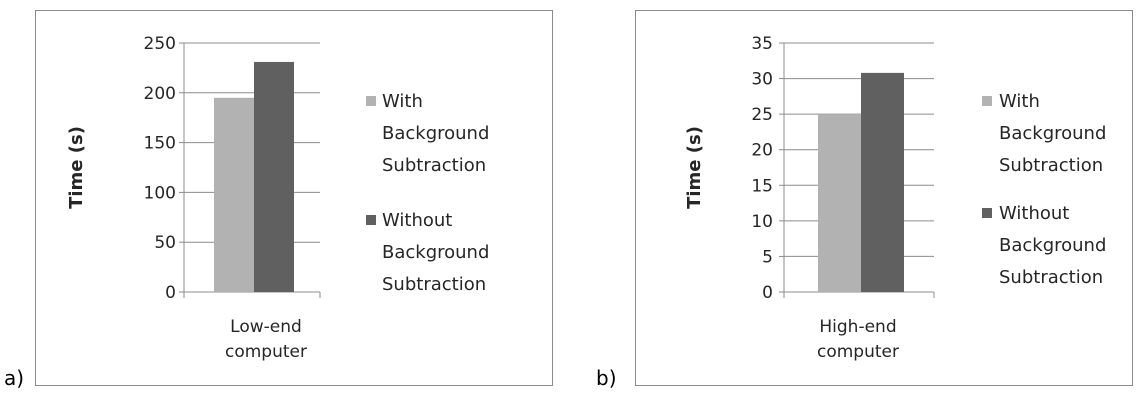 This screenshot has width=1138, height=396. What do you see at coordinates (762, 44) in the screenshot?
I see `y-tick-label: 35` at bounding box center [762, 44].